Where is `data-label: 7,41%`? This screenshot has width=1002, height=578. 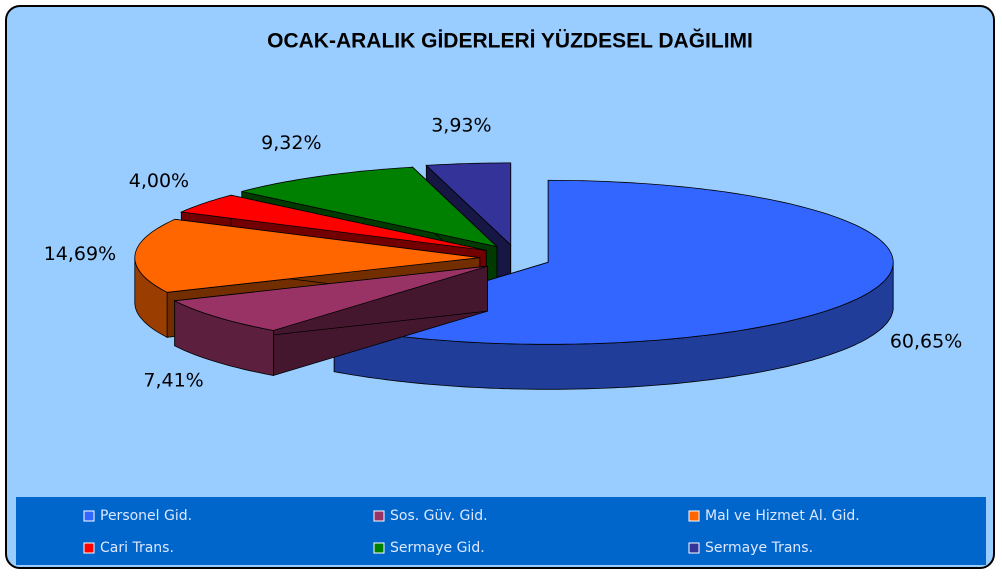 data-label: 7,41% is located at coordinates (173, 381).